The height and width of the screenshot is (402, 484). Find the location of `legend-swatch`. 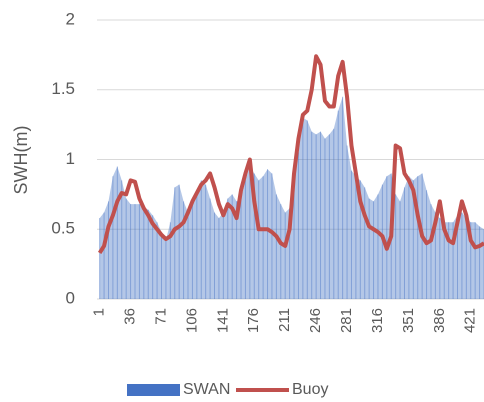

legend-swatch is located at coordinates (153, 390).